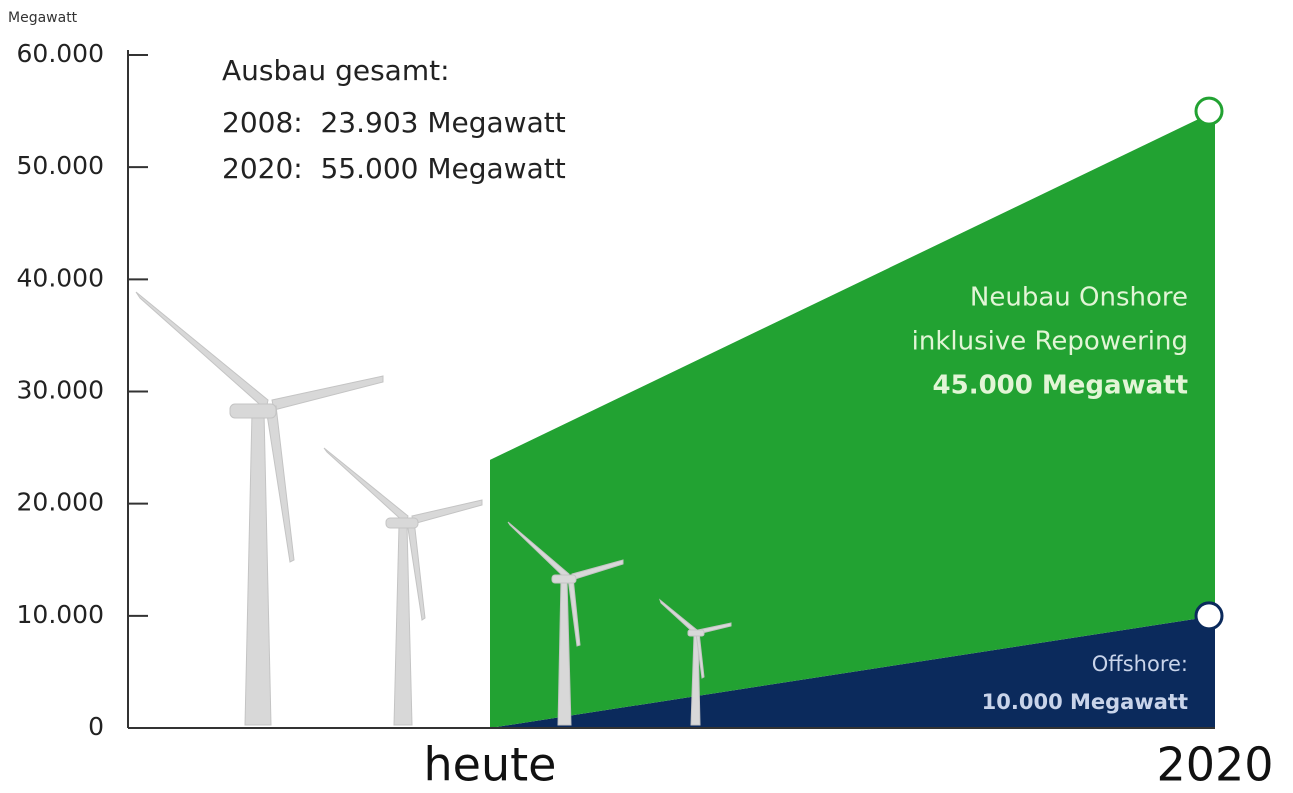 Image resolution: width=1293 pixels, height=793 pixels. Describe the element at coordinates (1214, 764) in the screenshot. I see `x-tick-label: 2020` at that location.